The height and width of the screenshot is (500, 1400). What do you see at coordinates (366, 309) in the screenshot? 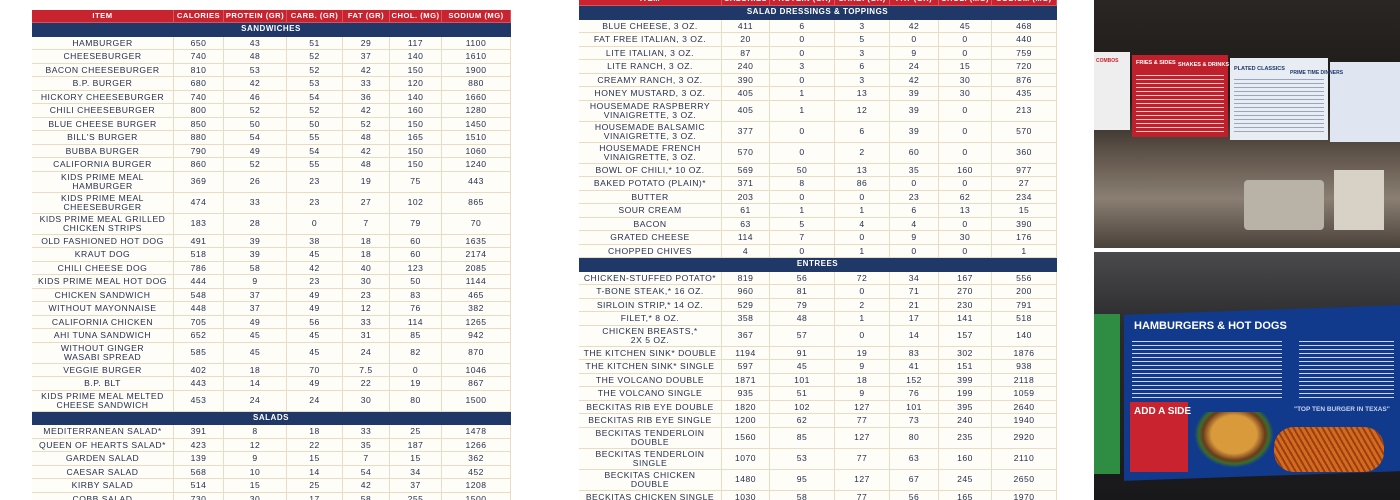
I see `value-cell: 12` at bounding box center [366, 309].